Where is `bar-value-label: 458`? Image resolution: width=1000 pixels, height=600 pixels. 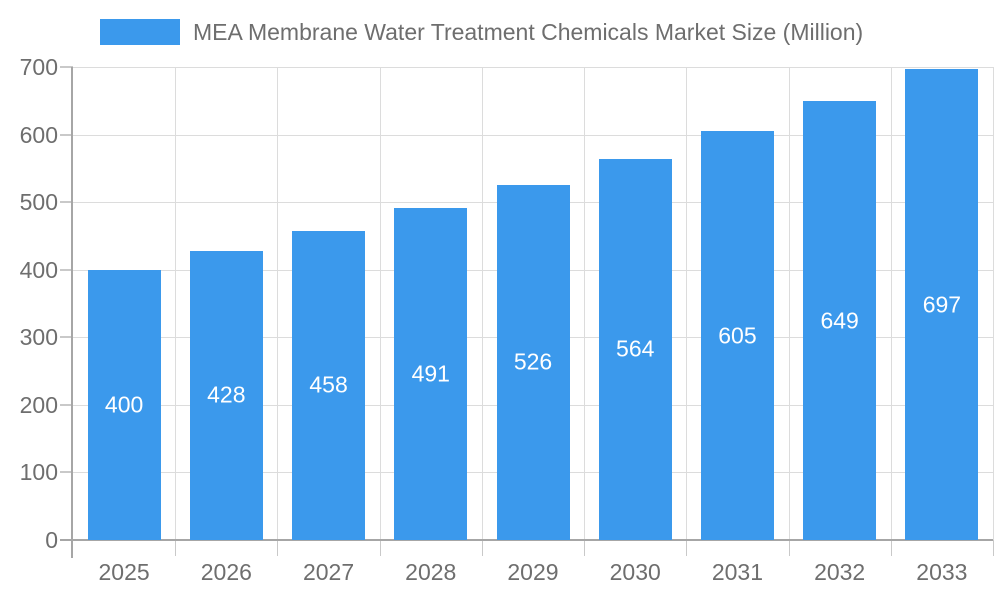 bar-value-label: 458 is located at coordinates (328, 384).